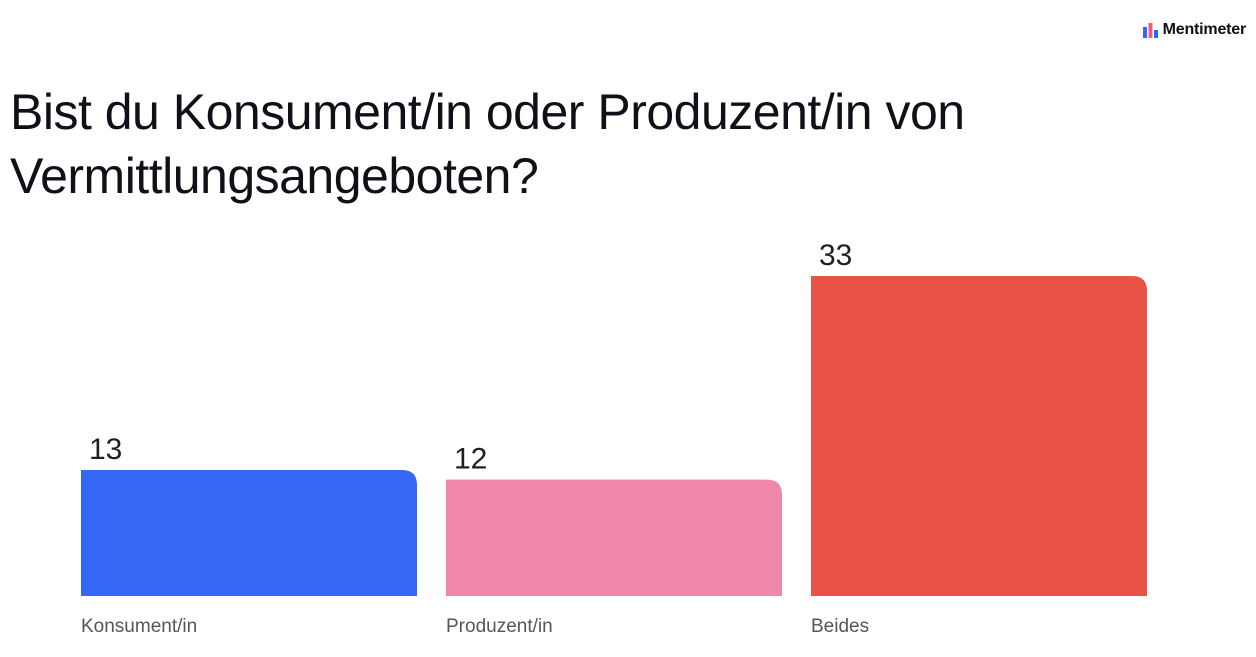 The height and width of the screenshot is (657, 1256). I want to click on category-label: Konsument/in, so click(139, 626).